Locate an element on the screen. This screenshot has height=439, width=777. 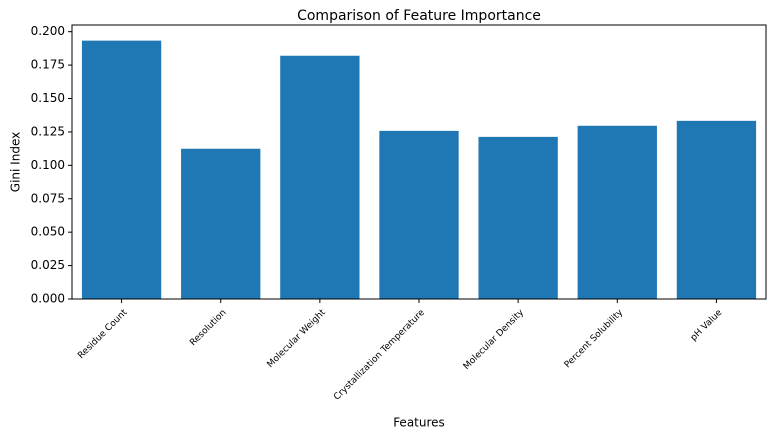
y-tick-label: 0.025 is located at coordinates (48, 265).